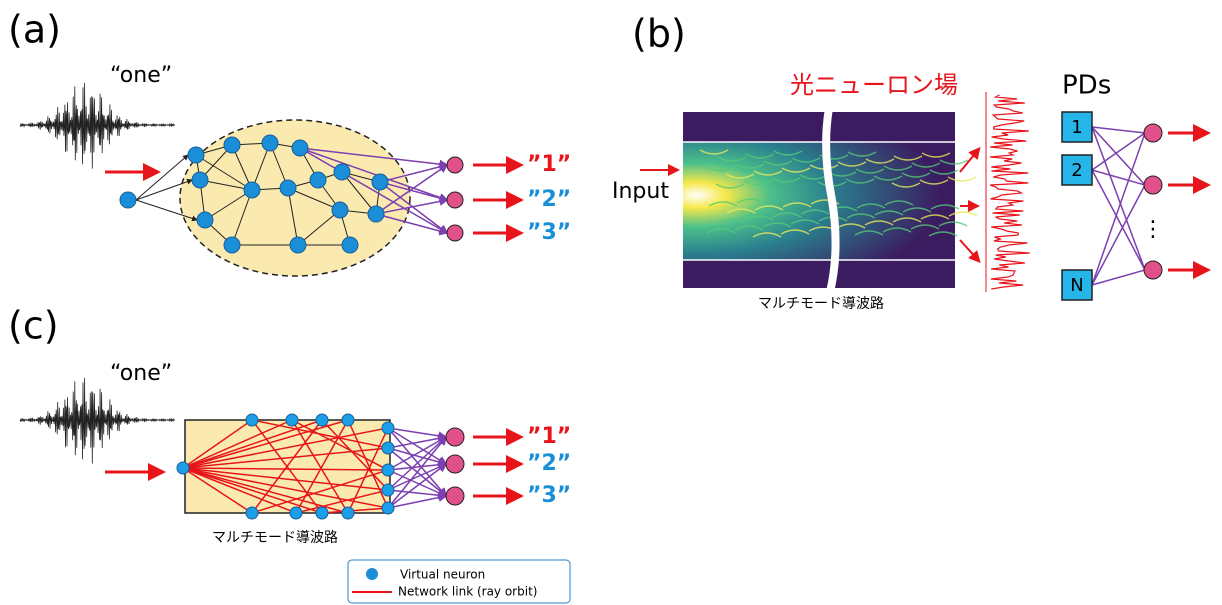  What do you see at coordinates (659, 34) in the screenshot?
I see `panel-label: (b)` at bounding box center [659, 34].